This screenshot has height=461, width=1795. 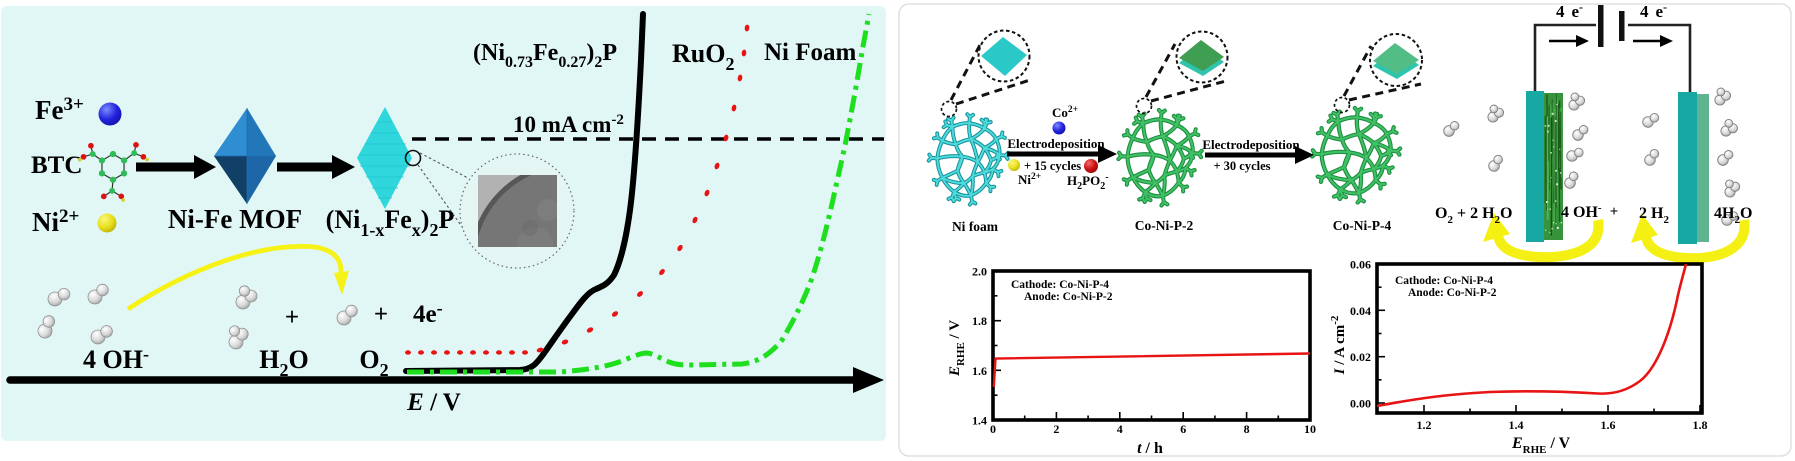 What do you see at coordinates (1362, 225) in the screenshot?
I see `svg-text: Co-Ni-P-4` at bounding box center [1362, 225].